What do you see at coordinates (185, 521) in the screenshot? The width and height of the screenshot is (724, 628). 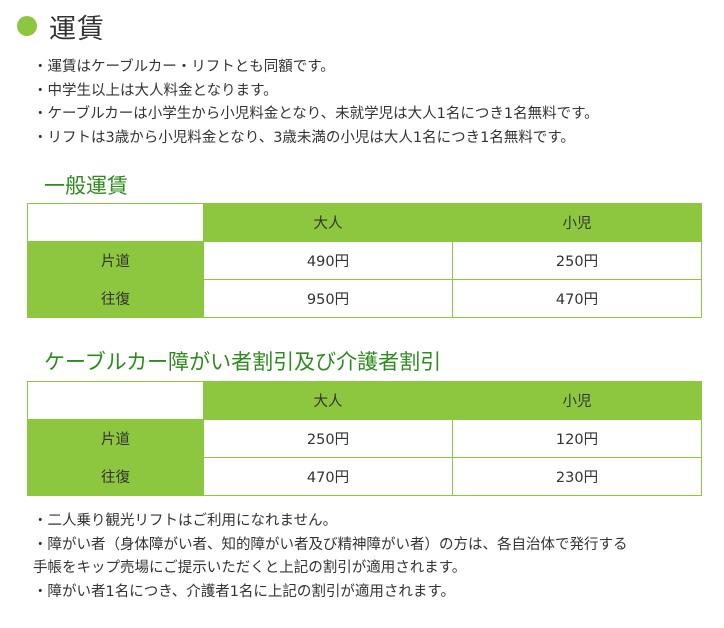 I see `footer-note-line: ・二人乗り観光リフトはご利用になれません。` at bounding box center [185, 521].